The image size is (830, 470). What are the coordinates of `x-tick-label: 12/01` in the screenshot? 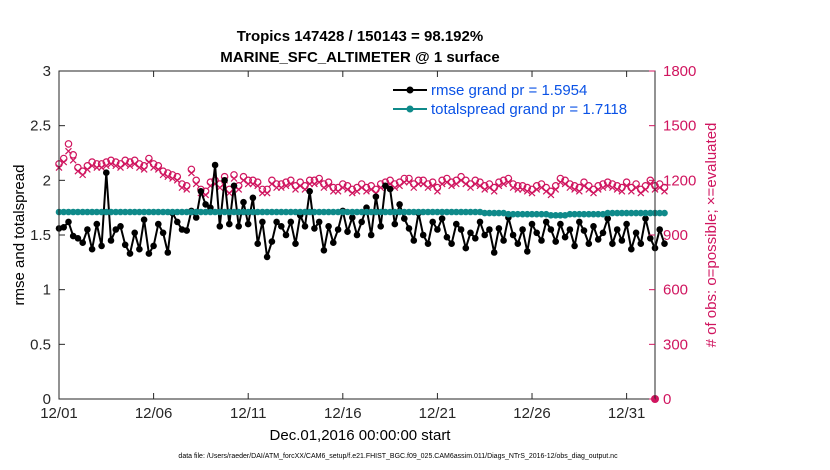 It's located at (59, 413).